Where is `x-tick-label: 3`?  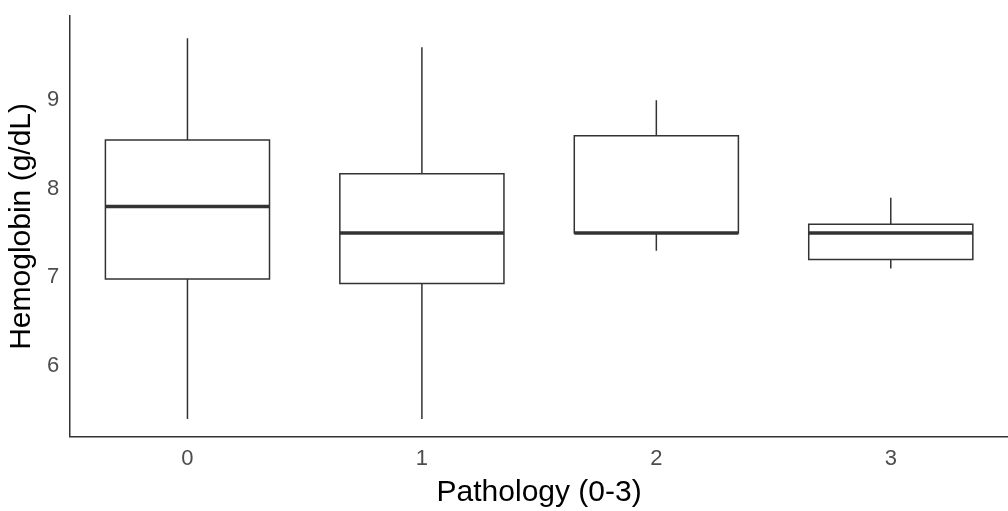
x-tick-label: 3 is located at coordinates (890, 457).